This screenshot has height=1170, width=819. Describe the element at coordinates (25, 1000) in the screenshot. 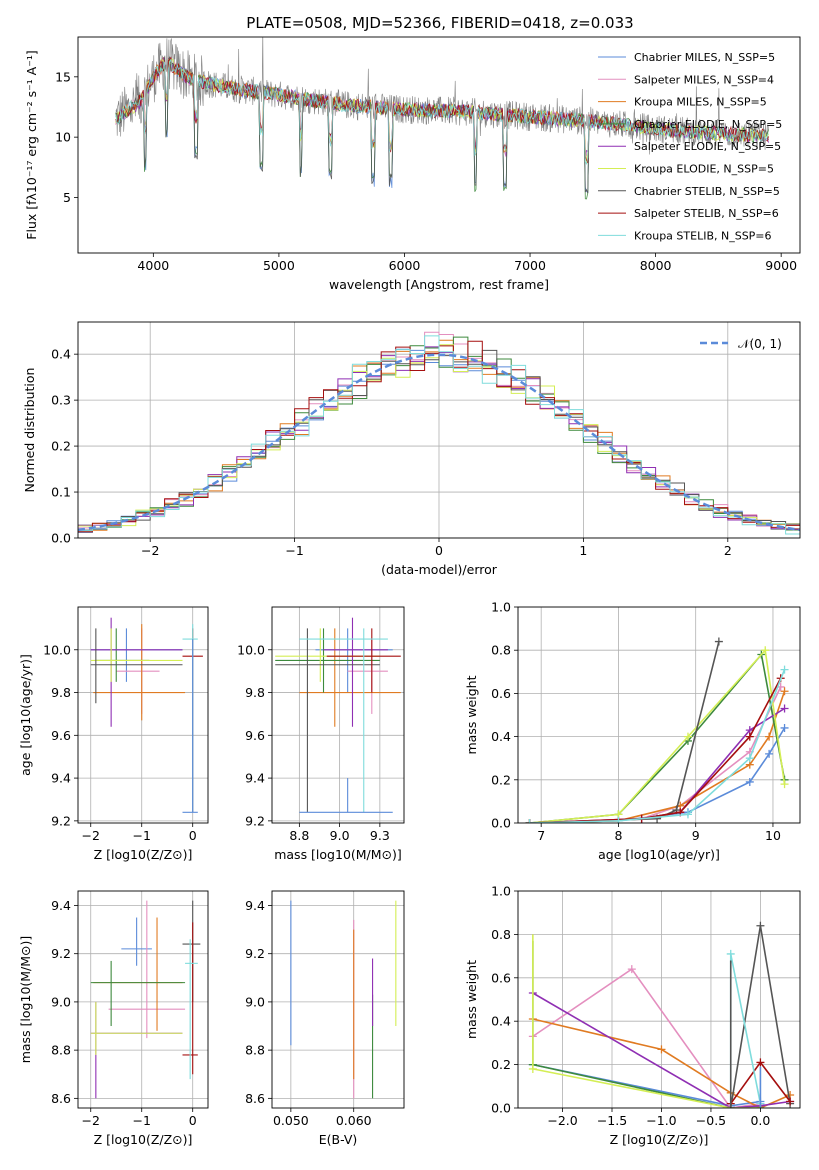

I see `y-axis-label: mass [log10(M/M⊙)]` at that location.